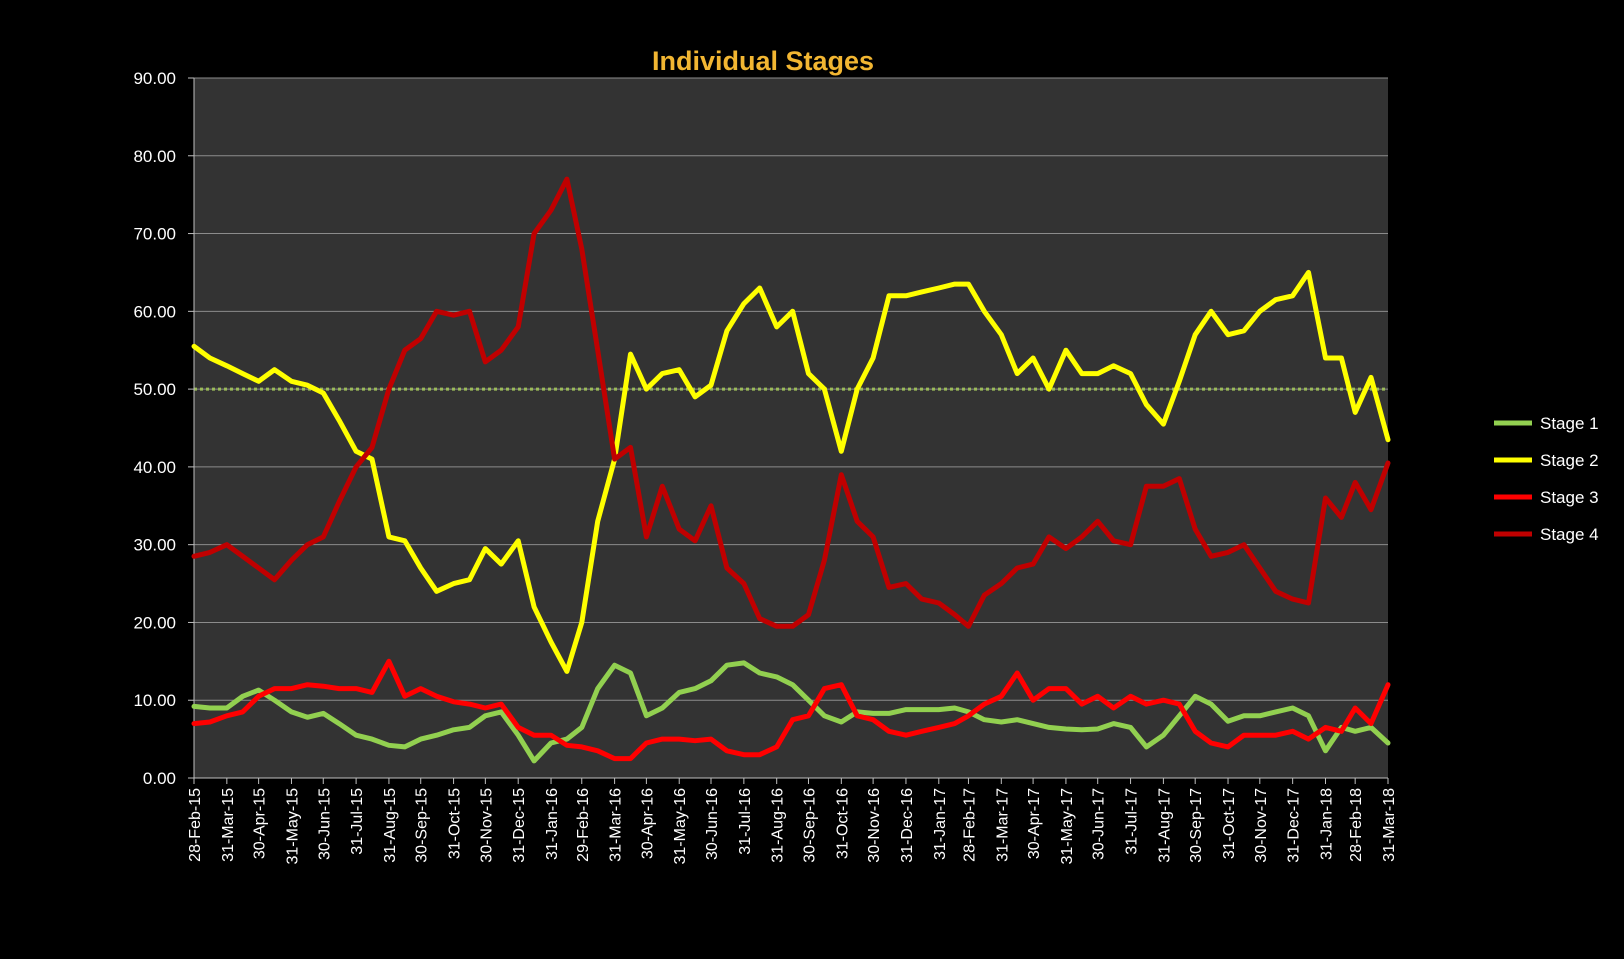 The width and height of the screenshot is (1624, 959). Describe the element at coordinates (519, 825) in the screenshot. I see `x-tick-label: 31-Dec-15` at that location.